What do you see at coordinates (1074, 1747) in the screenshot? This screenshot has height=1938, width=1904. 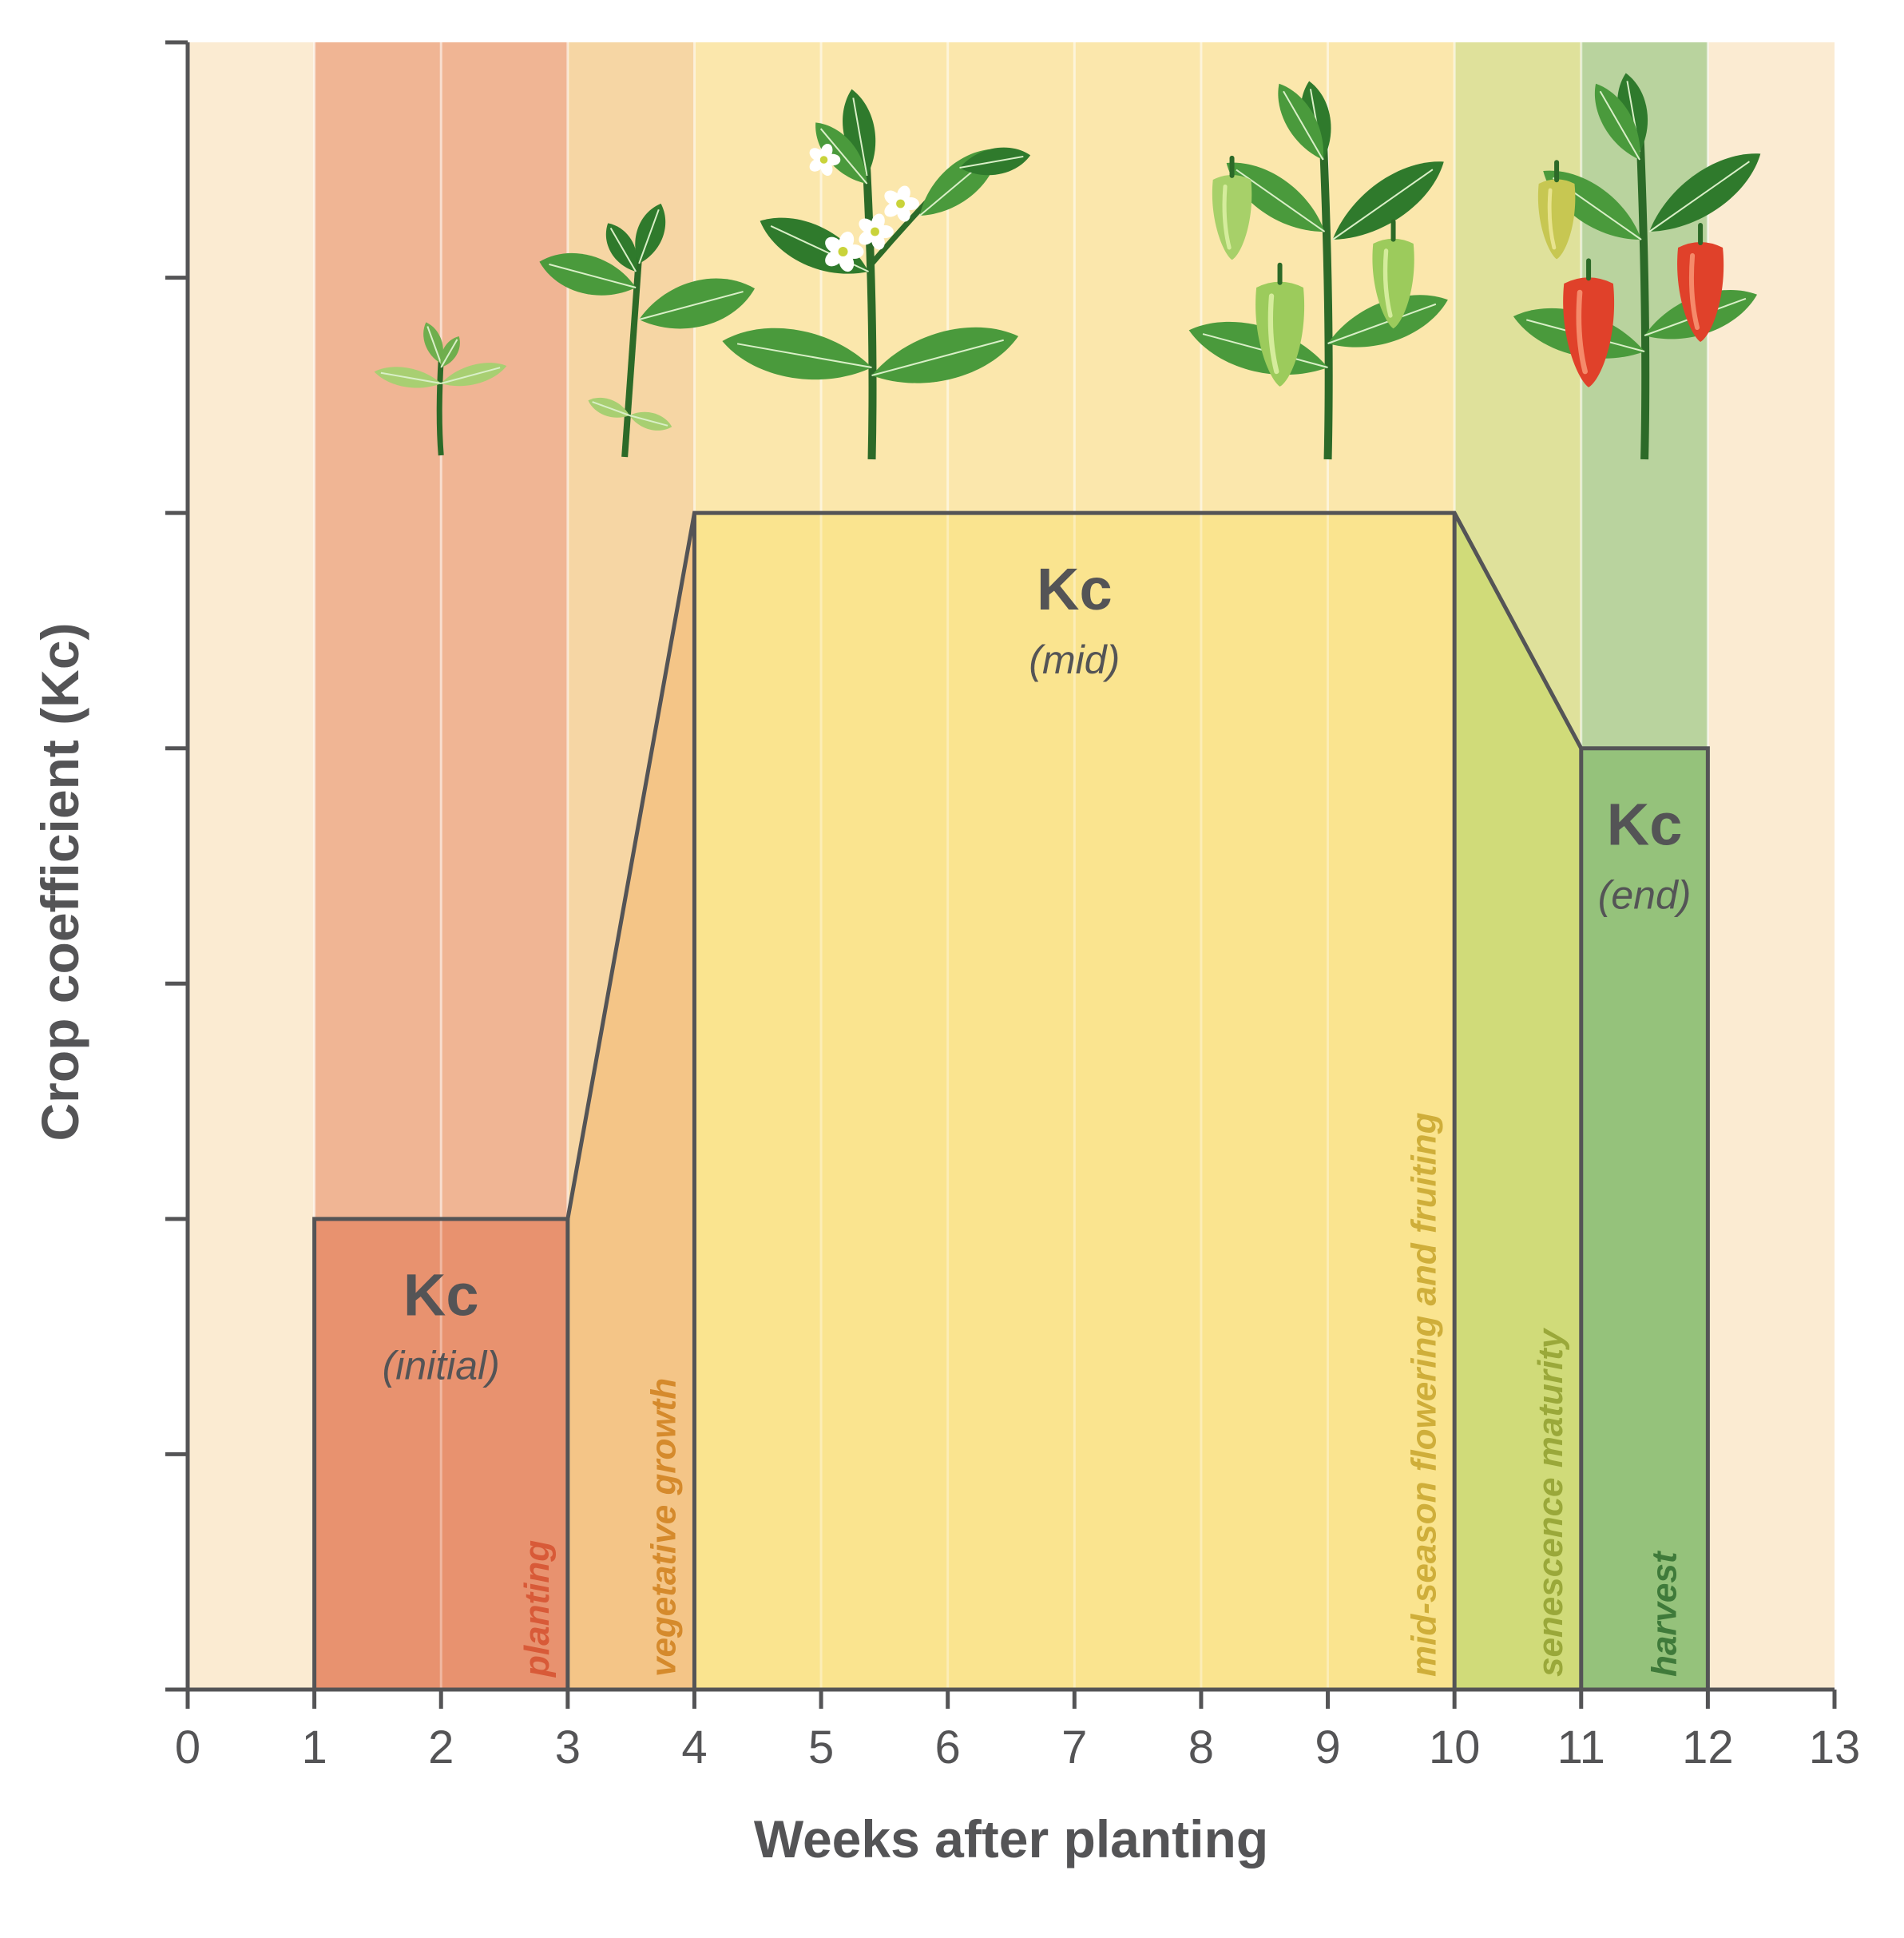 I see `x-tick-label-7: 7` at bounding box center [1074, 1747].